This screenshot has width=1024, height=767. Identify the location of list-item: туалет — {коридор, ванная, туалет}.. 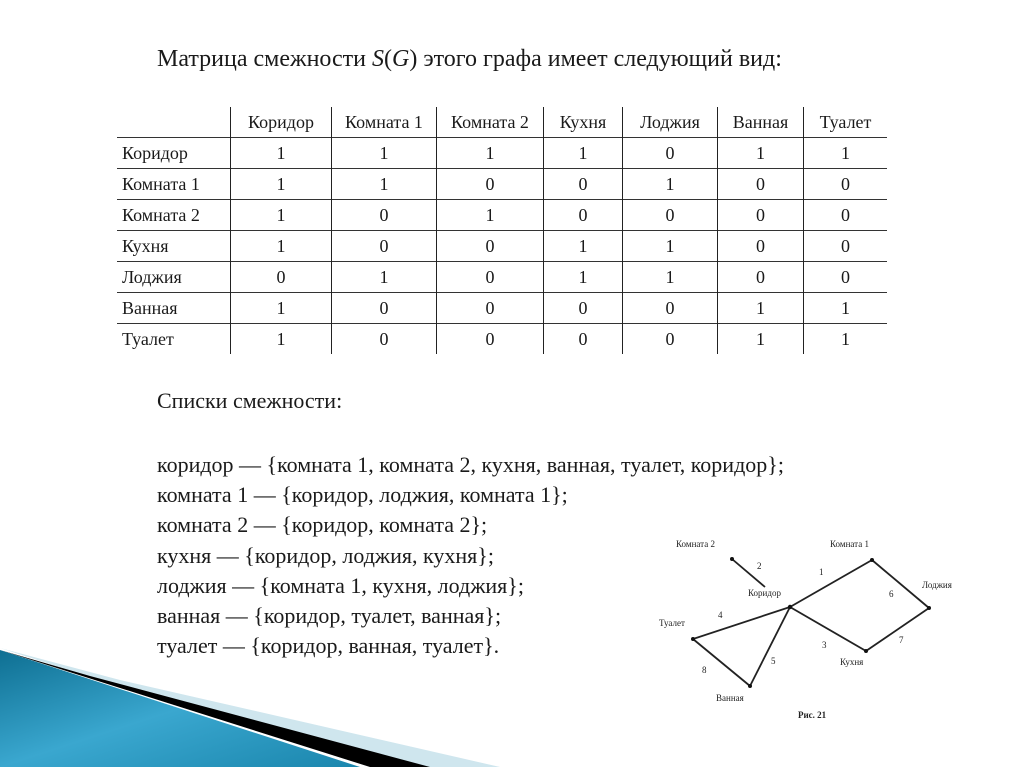
(328, 646).